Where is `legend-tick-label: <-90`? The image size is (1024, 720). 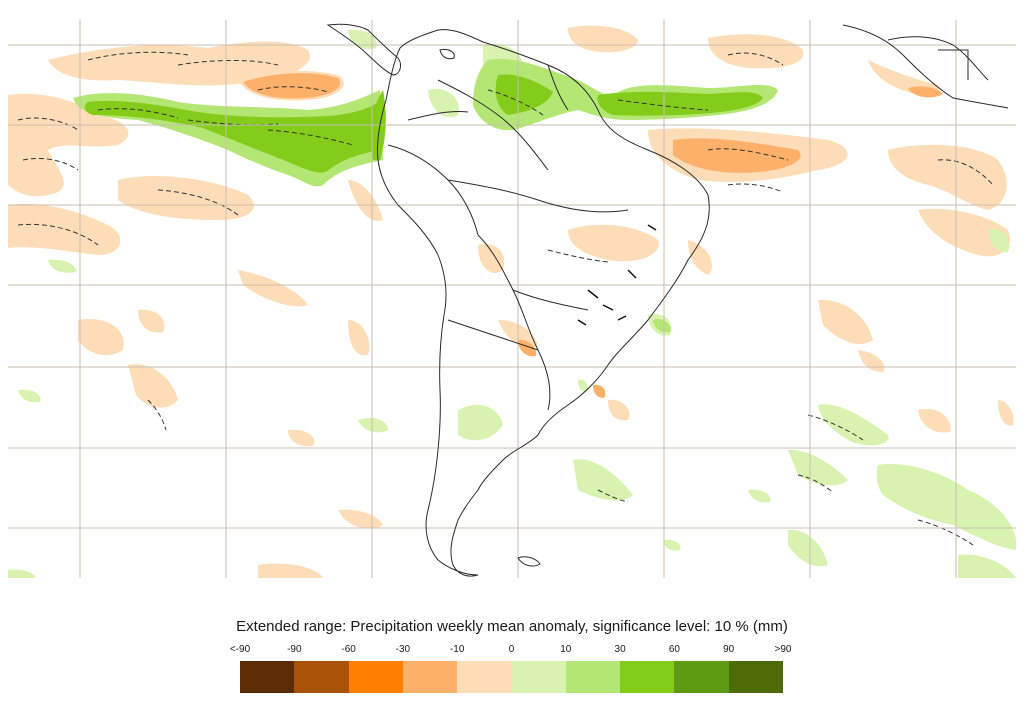
legend-tick-label: <-90 is located at coordinates (240, 649).